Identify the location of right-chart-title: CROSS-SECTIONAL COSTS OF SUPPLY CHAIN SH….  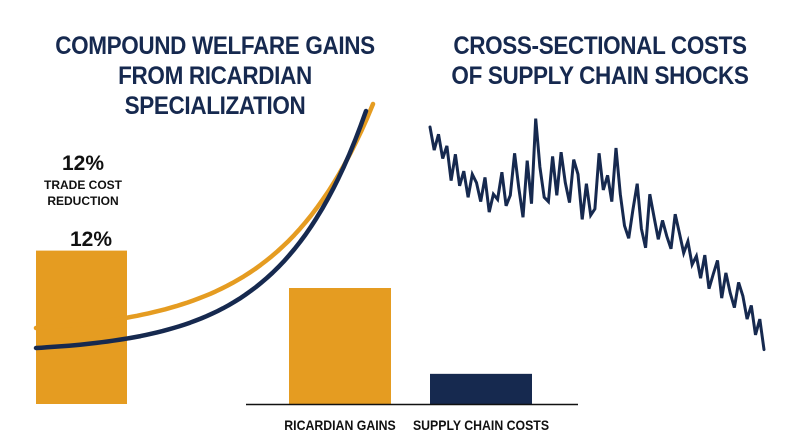
(600, 61).